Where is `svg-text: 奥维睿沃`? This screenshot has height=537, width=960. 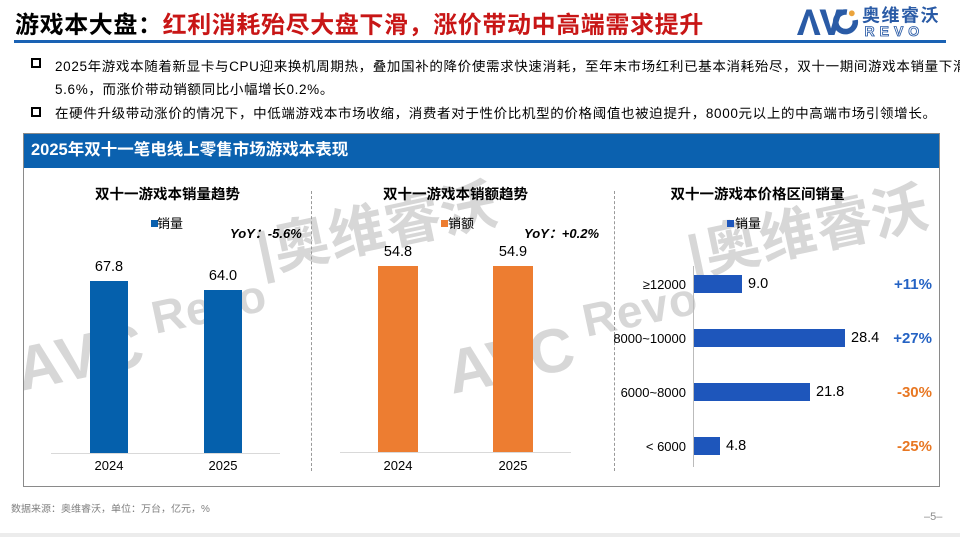
svg-text: 奥维睿沃 is located at coordinates (901, 15).